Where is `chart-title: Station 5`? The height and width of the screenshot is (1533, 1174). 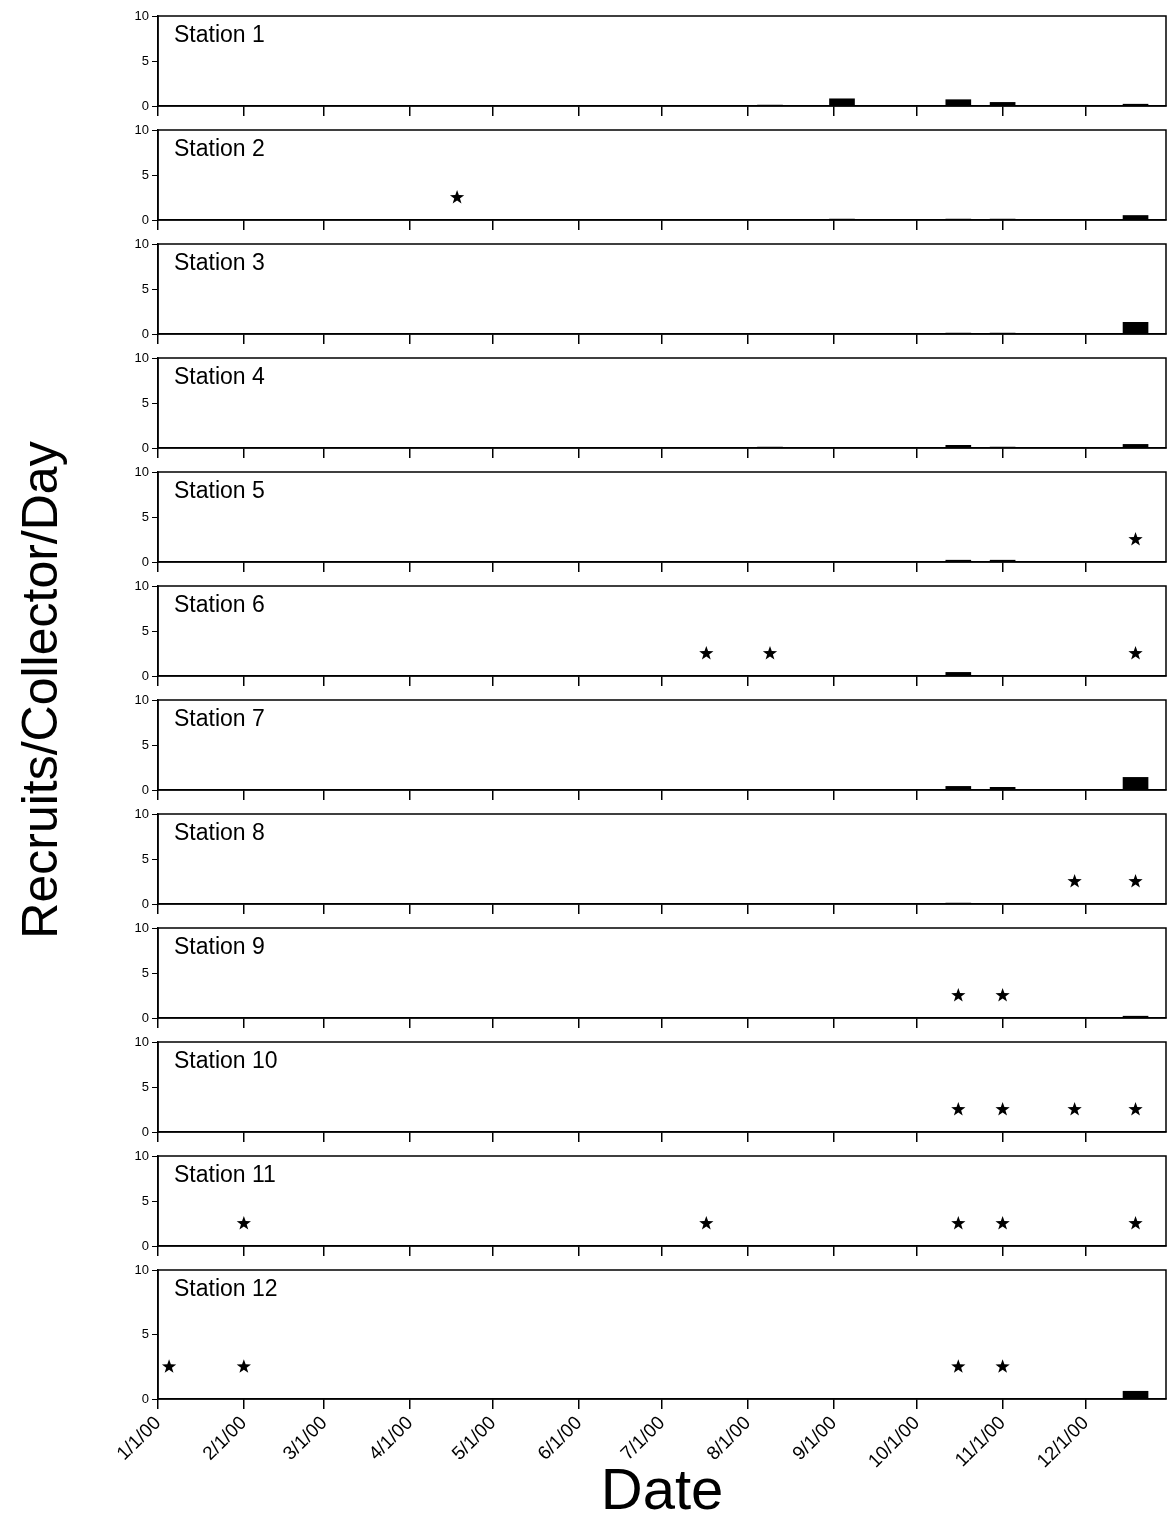
chart-title: Station 5 is located at coordinates (219, 489).